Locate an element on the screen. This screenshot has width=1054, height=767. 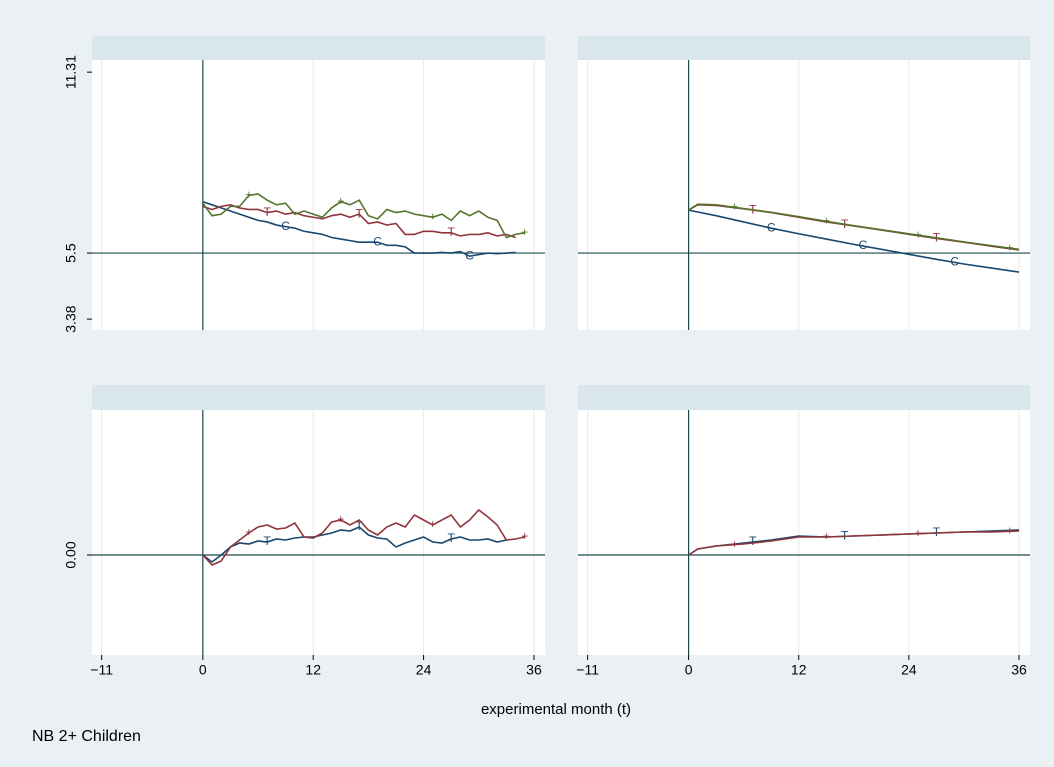
y-tick-label: 5.5 is located at coordinates (71, 253).